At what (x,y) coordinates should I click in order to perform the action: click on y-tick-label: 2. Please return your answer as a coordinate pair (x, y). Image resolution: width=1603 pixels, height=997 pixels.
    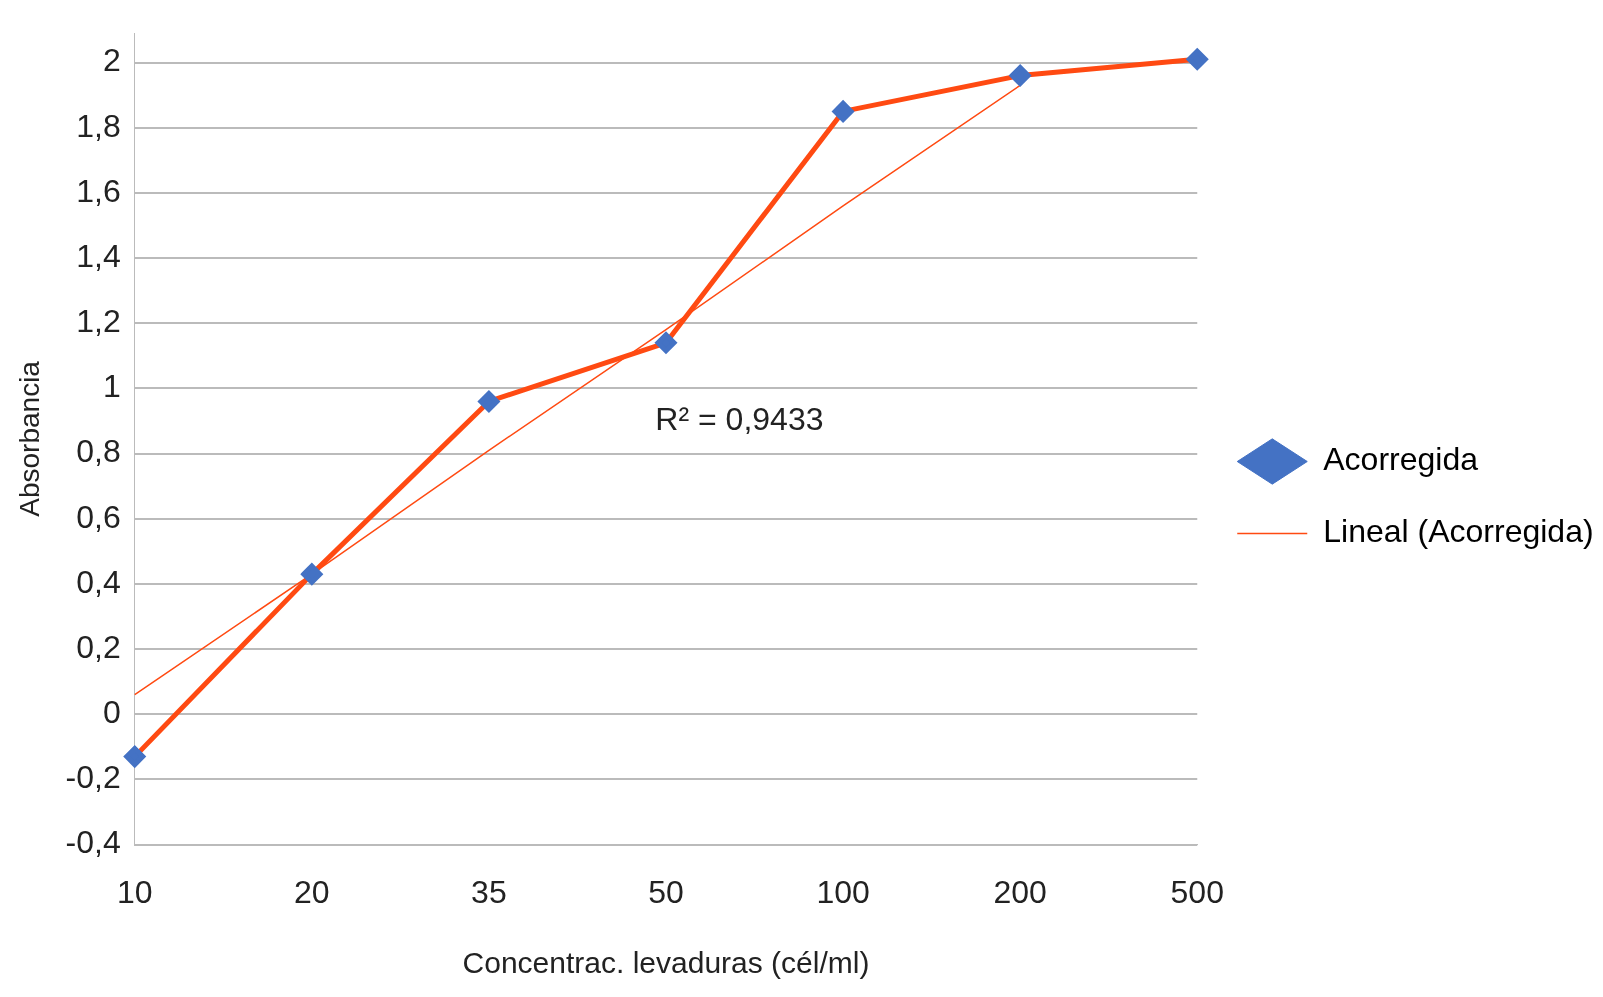
    Looking at the image, I should click on (111, 60).